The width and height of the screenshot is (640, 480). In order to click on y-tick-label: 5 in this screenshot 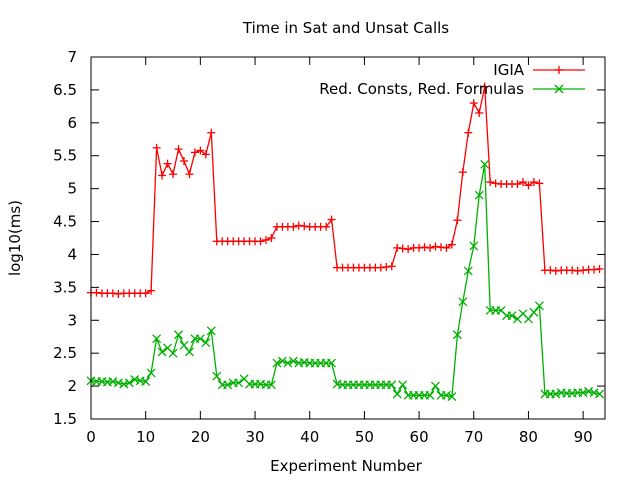, I will do `click(72, 189)`.